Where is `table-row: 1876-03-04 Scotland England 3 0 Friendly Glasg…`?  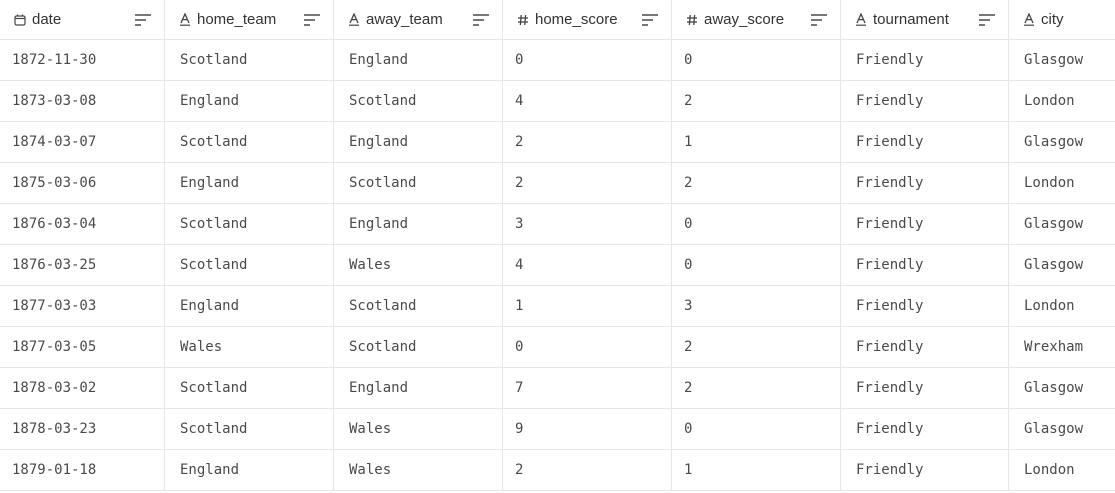 table-row: 1876-03-04 Scotland England 3 0 Friendly Glasg… is located at coordinates (557, 224).